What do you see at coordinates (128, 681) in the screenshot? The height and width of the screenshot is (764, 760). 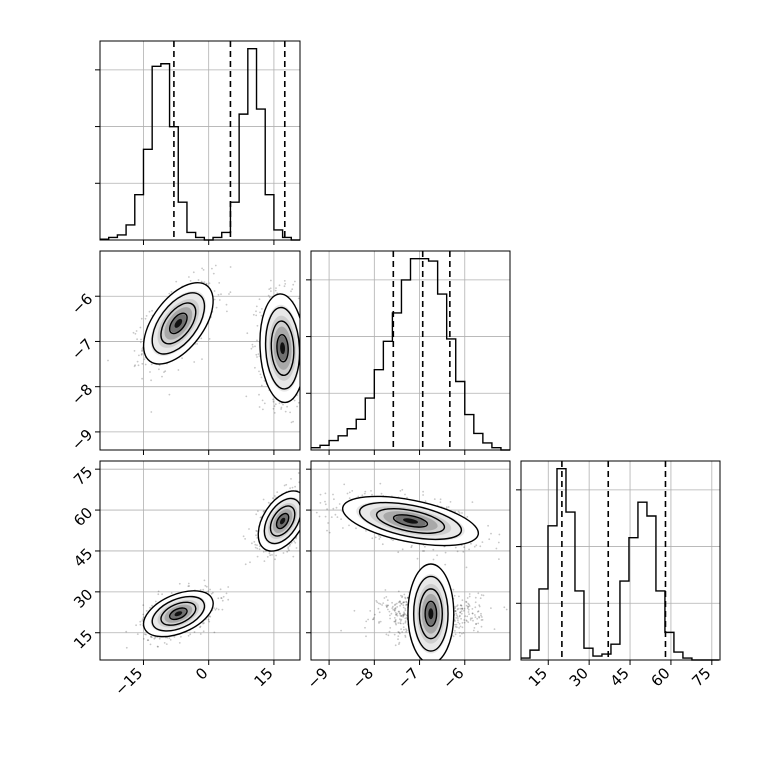 I see `xtick-label-p0-0: −15` at bounding box center [128, 681].